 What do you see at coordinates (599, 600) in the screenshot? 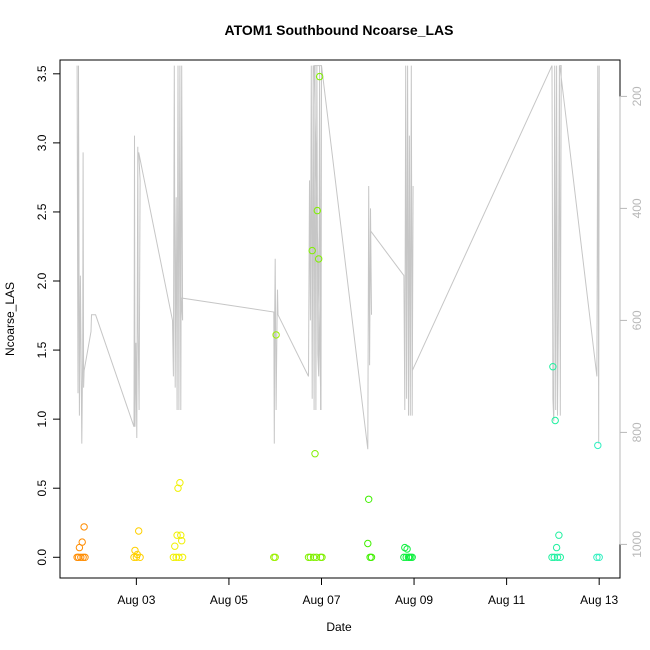
I see `x-tick-label: Aug 13` at bounding box center [599, 600].